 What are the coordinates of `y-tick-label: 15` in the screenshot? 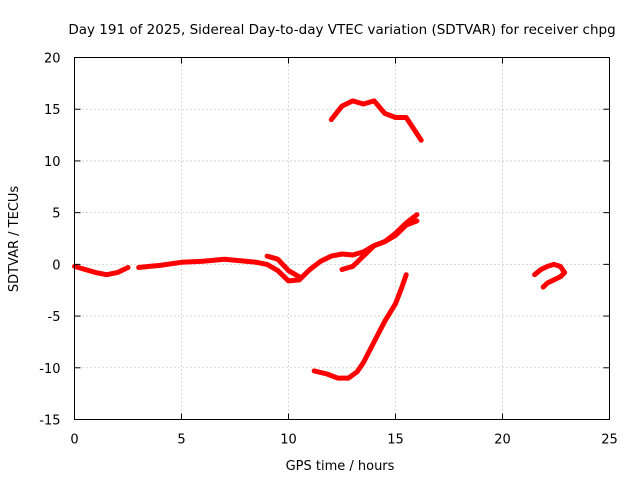 It's located at (52, 110).